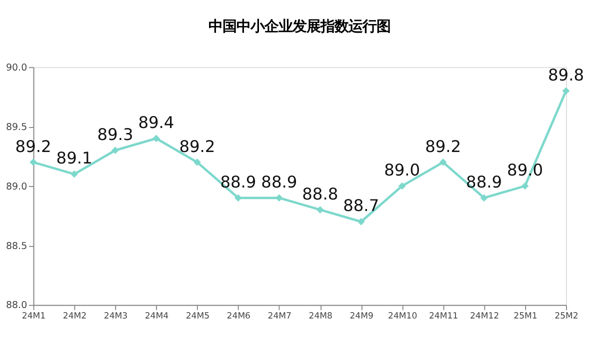 This screenshot has width=605, height=340. Describe the element at coordinates (320, 194) in the screenshot. I see `text: 88.8` at that location.